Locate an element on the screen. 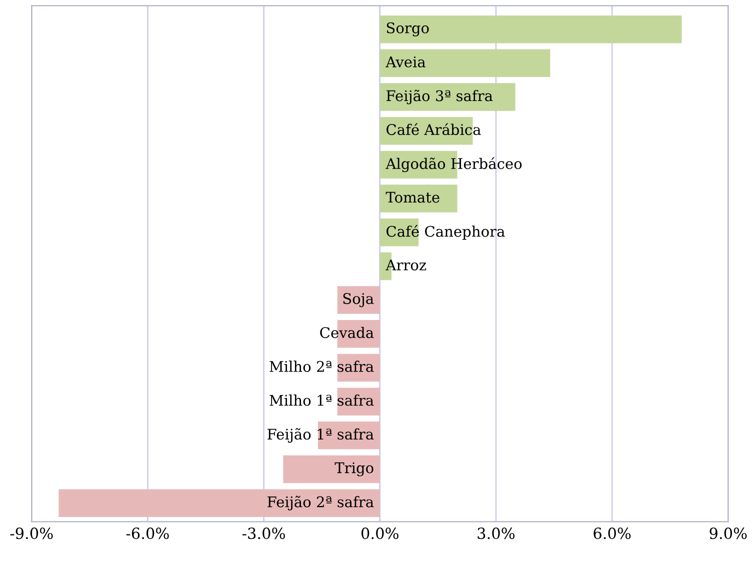 The width and height of the screenshot is (753, 564). y-tick-label: Feijão 1ª safra is located at coordinates (321, 435).